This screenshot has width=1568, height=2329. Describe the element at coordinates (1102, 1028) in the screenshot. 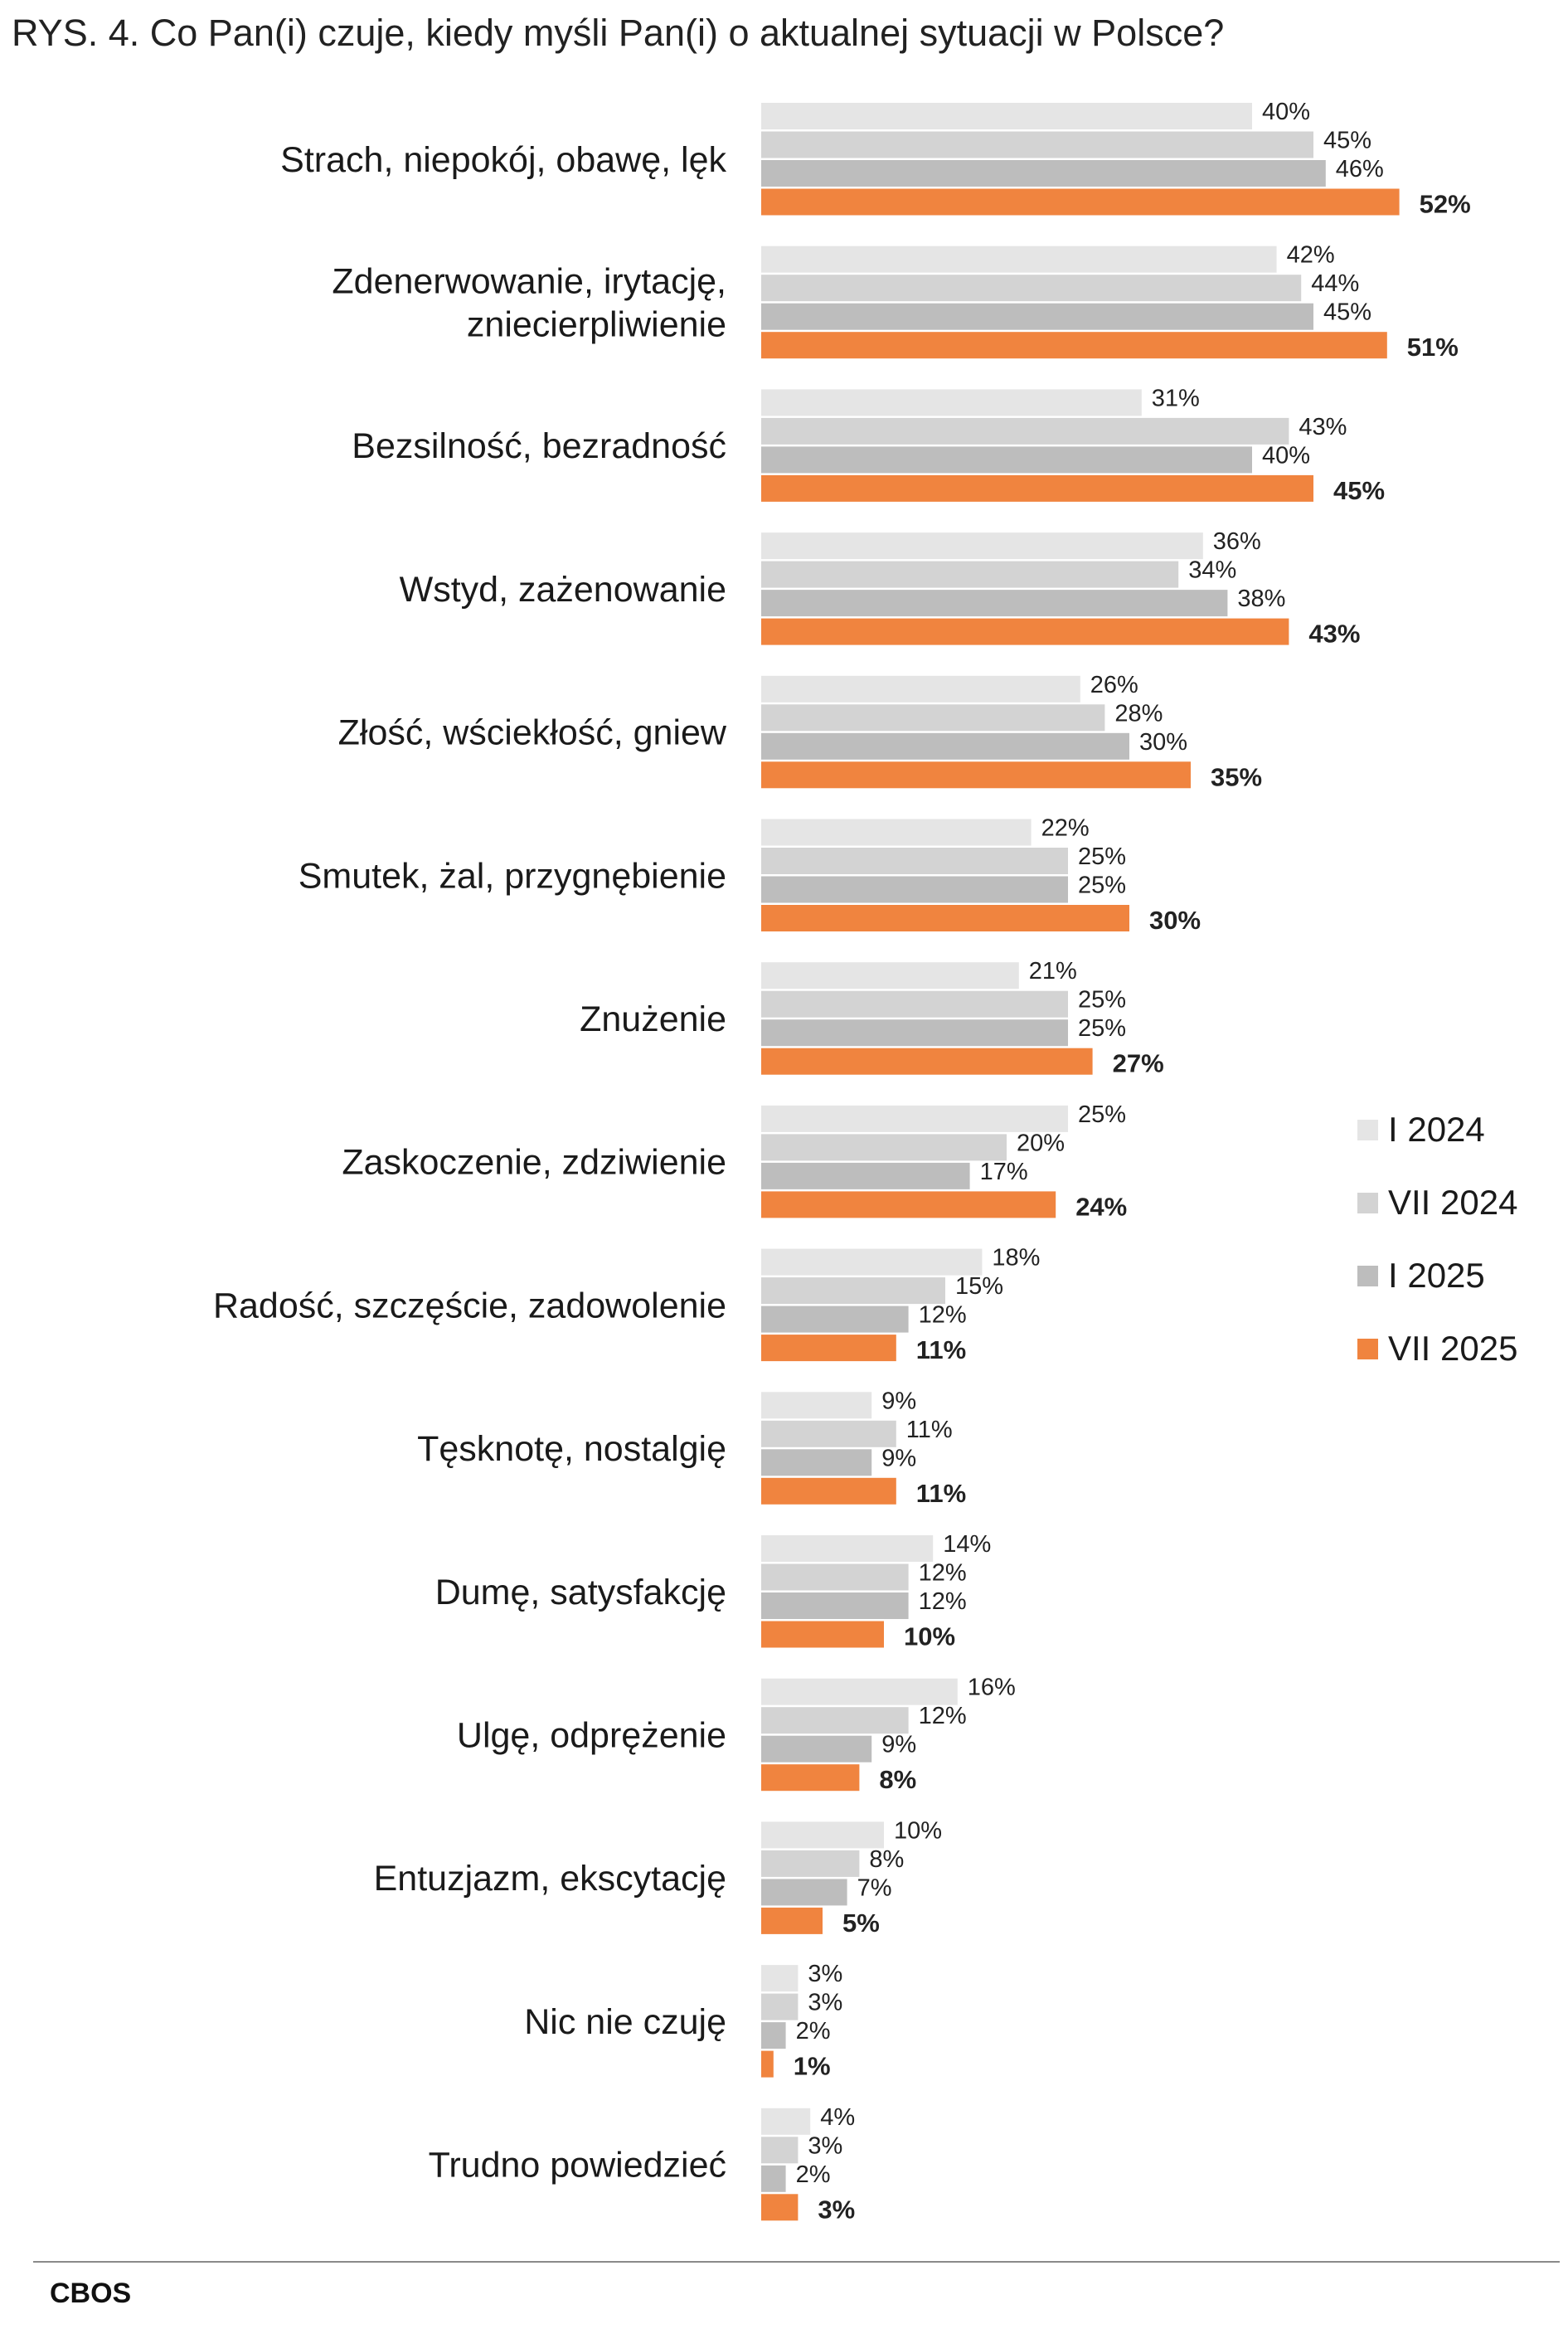

I see `value-label-i-2025: 25%` at that location.